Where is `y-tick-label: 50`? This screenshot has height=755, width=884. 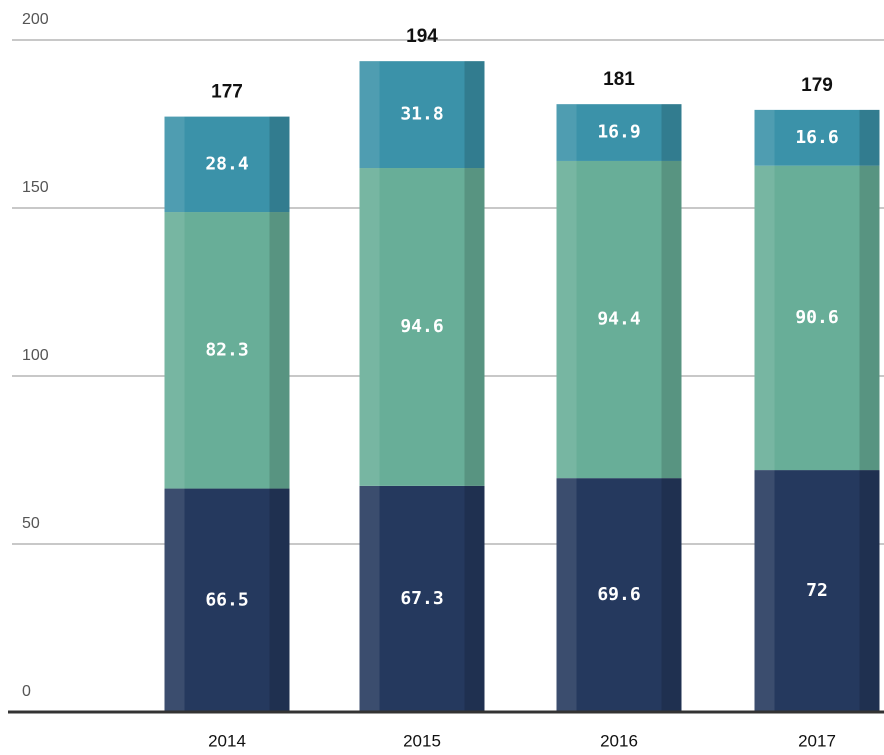 y-tick-label: 50 is located at coordinates (31, 523).